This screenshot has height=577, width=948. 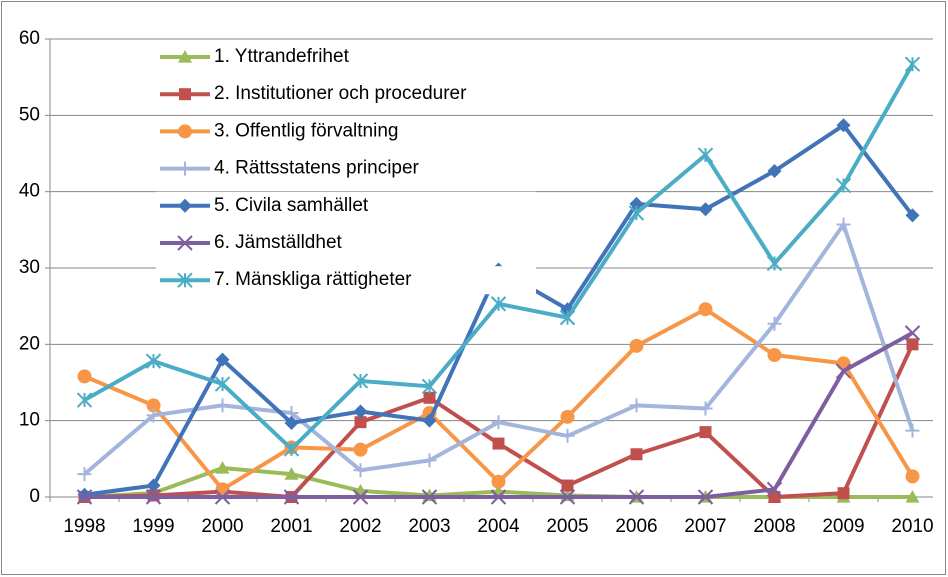 What do you see at coordinates (306, 130) in the screenshot?
I see `legend-label: 3. Offentlig förvaltning` at bounding box center [306, 130].